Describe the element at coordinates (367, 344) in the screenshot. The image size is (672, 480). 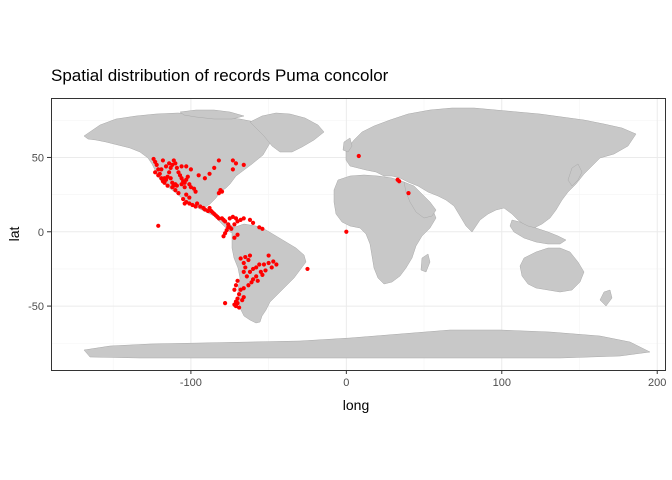
I see `land-antarctica` at that location.